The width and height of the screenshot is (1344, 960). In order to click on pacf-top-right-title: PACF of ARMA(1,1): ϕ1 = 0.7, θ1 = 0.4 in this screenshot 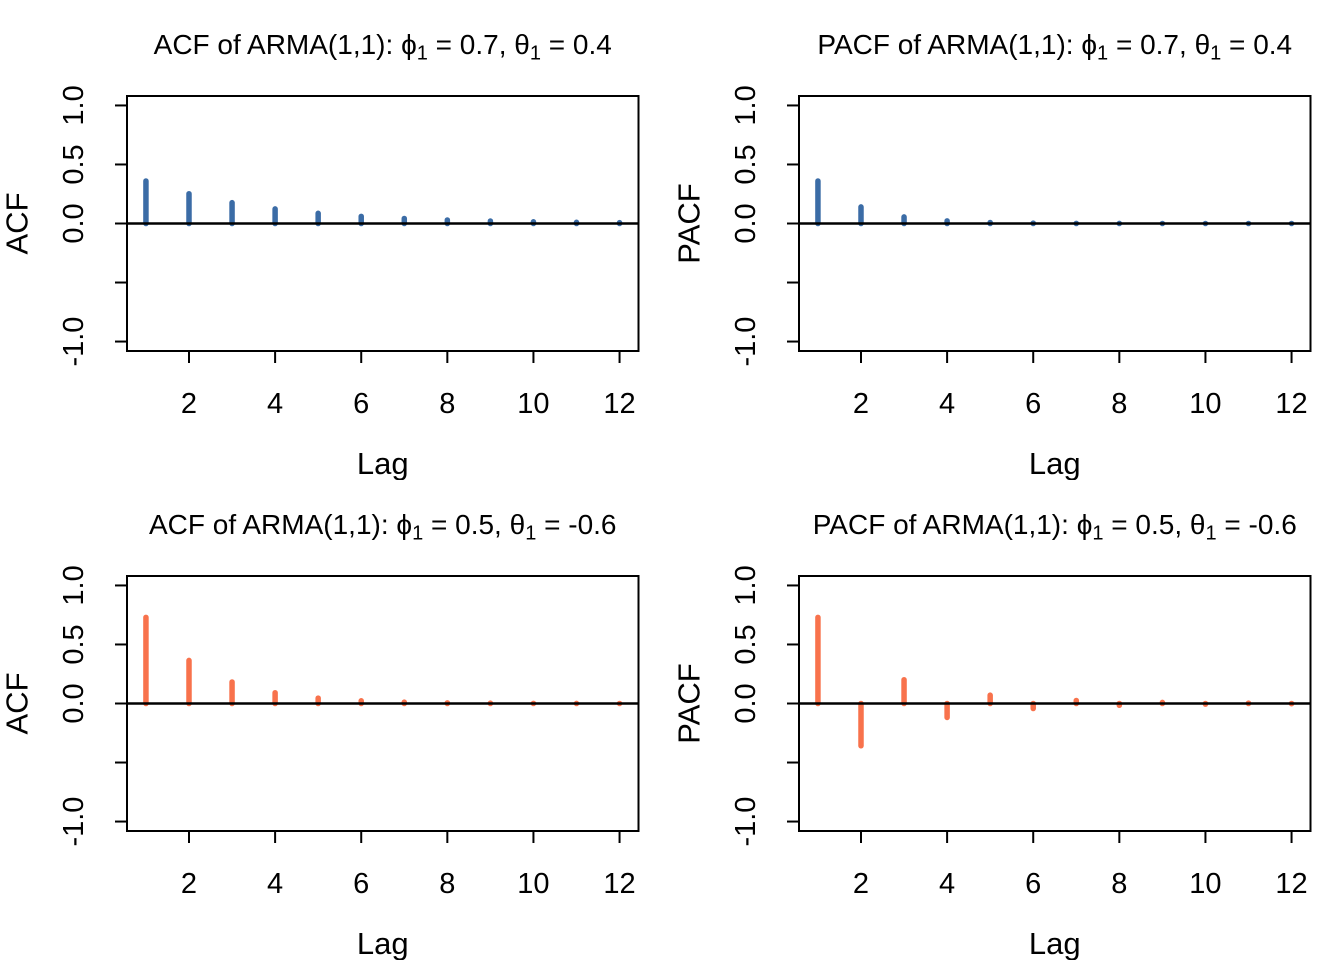, I will do `click(1054, 47)`.